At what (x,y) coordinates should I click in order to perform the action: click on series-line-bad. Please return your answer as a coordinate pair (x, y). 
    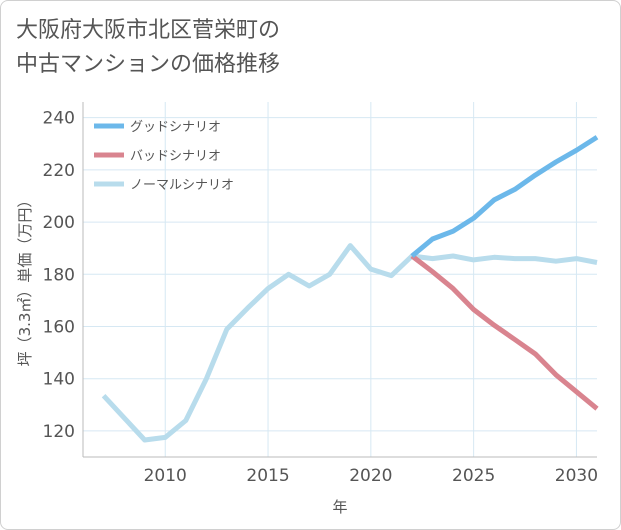
    Looking at the image, I should click on (504, 332).